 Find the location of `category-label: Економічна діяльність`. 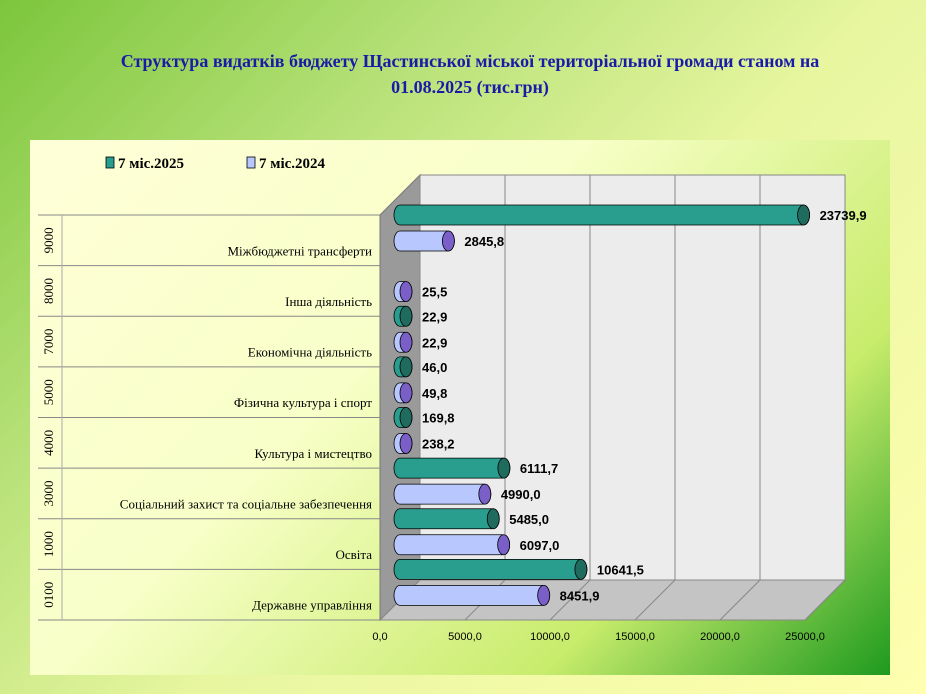

category-label: Економічна діяльність is located at coordinates (310, 352).